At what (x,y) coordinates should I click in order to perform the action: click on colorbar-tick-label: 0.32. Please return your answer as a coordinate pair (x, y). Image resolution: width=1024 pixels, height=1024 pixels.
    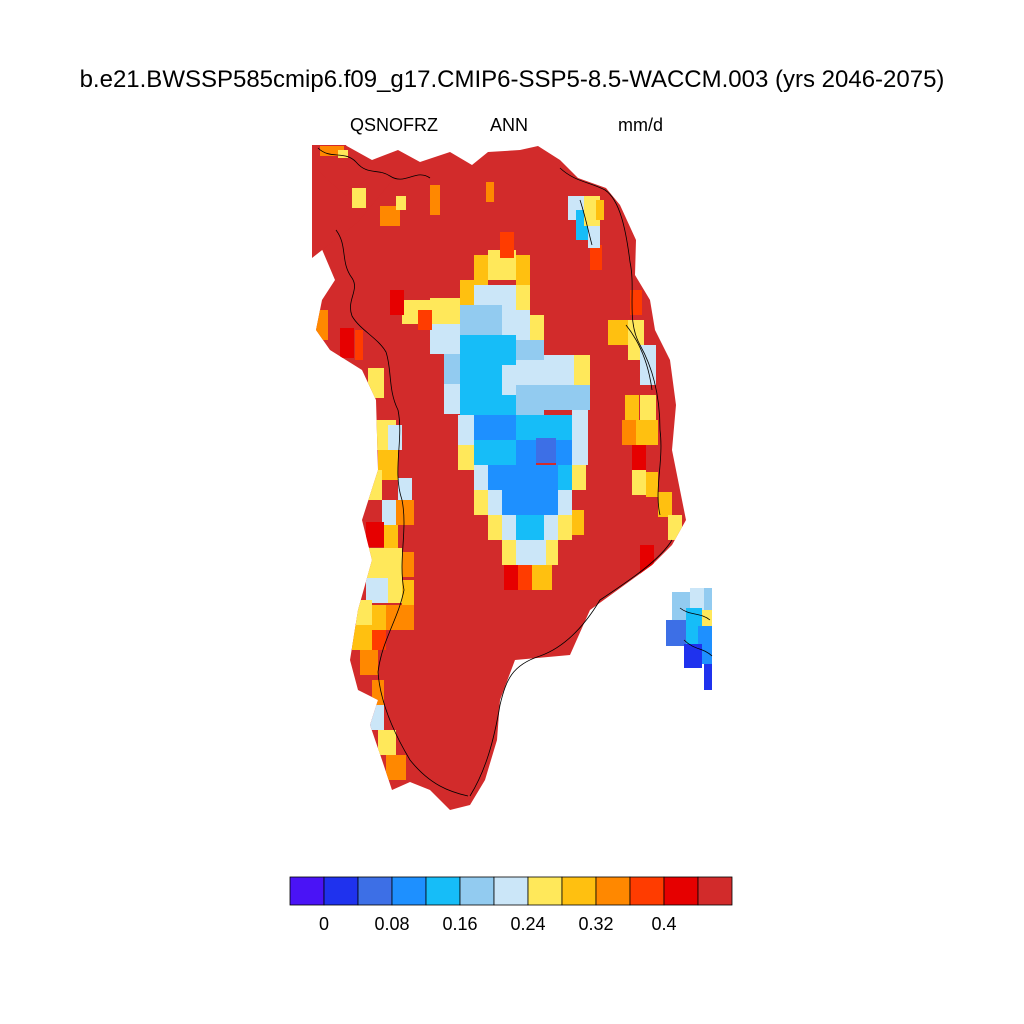
    Looking at the image, I should click on (595, 924).